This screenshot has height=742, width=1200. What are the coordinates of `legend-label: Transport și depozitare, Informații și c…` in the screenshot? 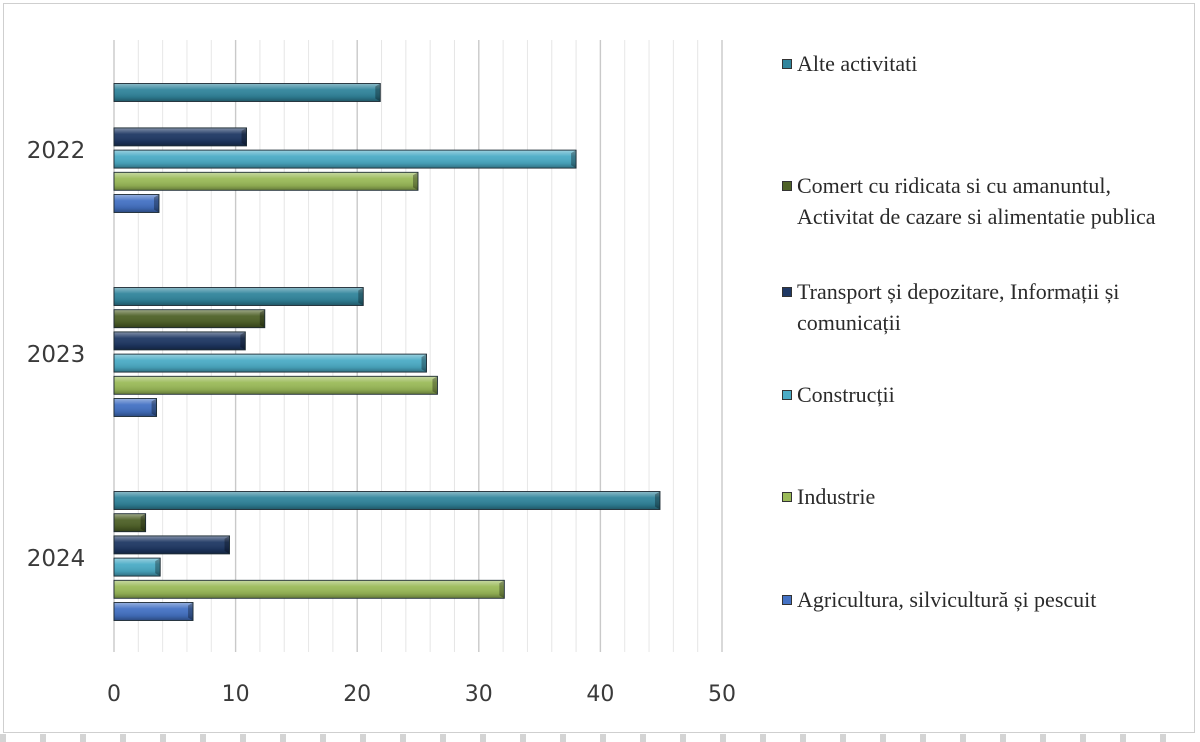 It's located at (958, 307).